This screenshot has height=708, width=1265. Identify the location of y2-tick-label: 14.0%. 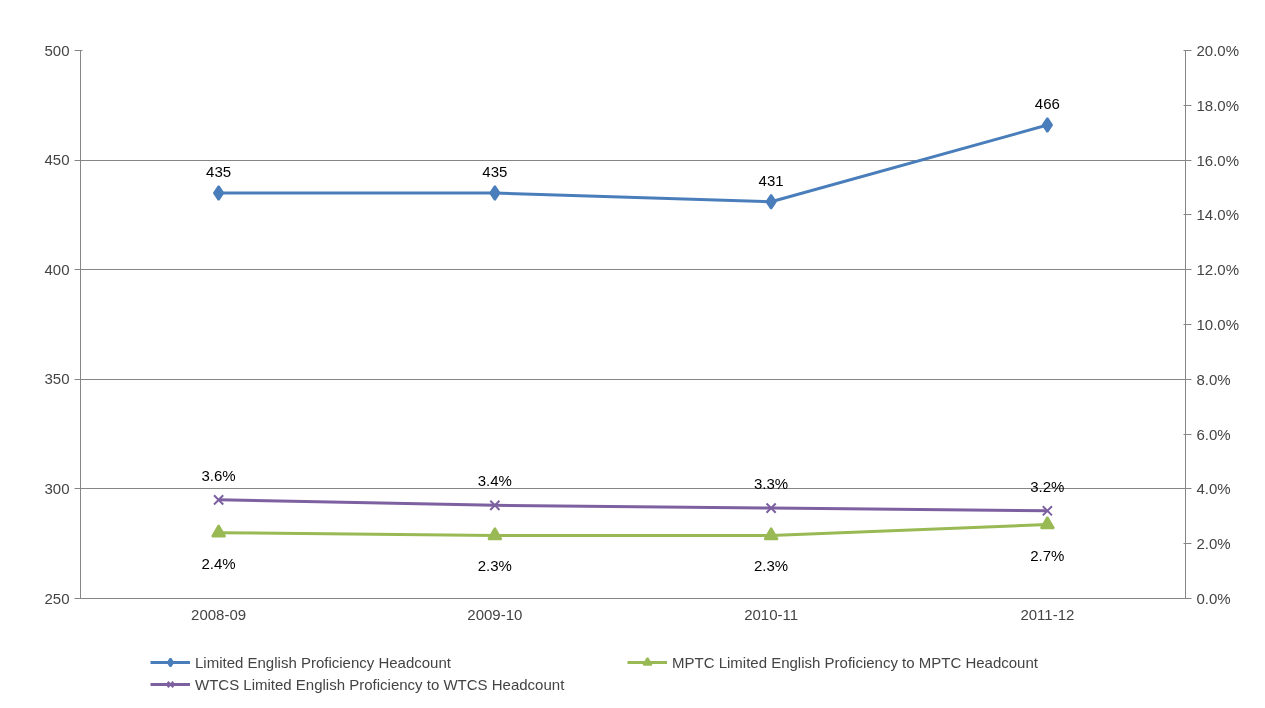
(1218, 215).